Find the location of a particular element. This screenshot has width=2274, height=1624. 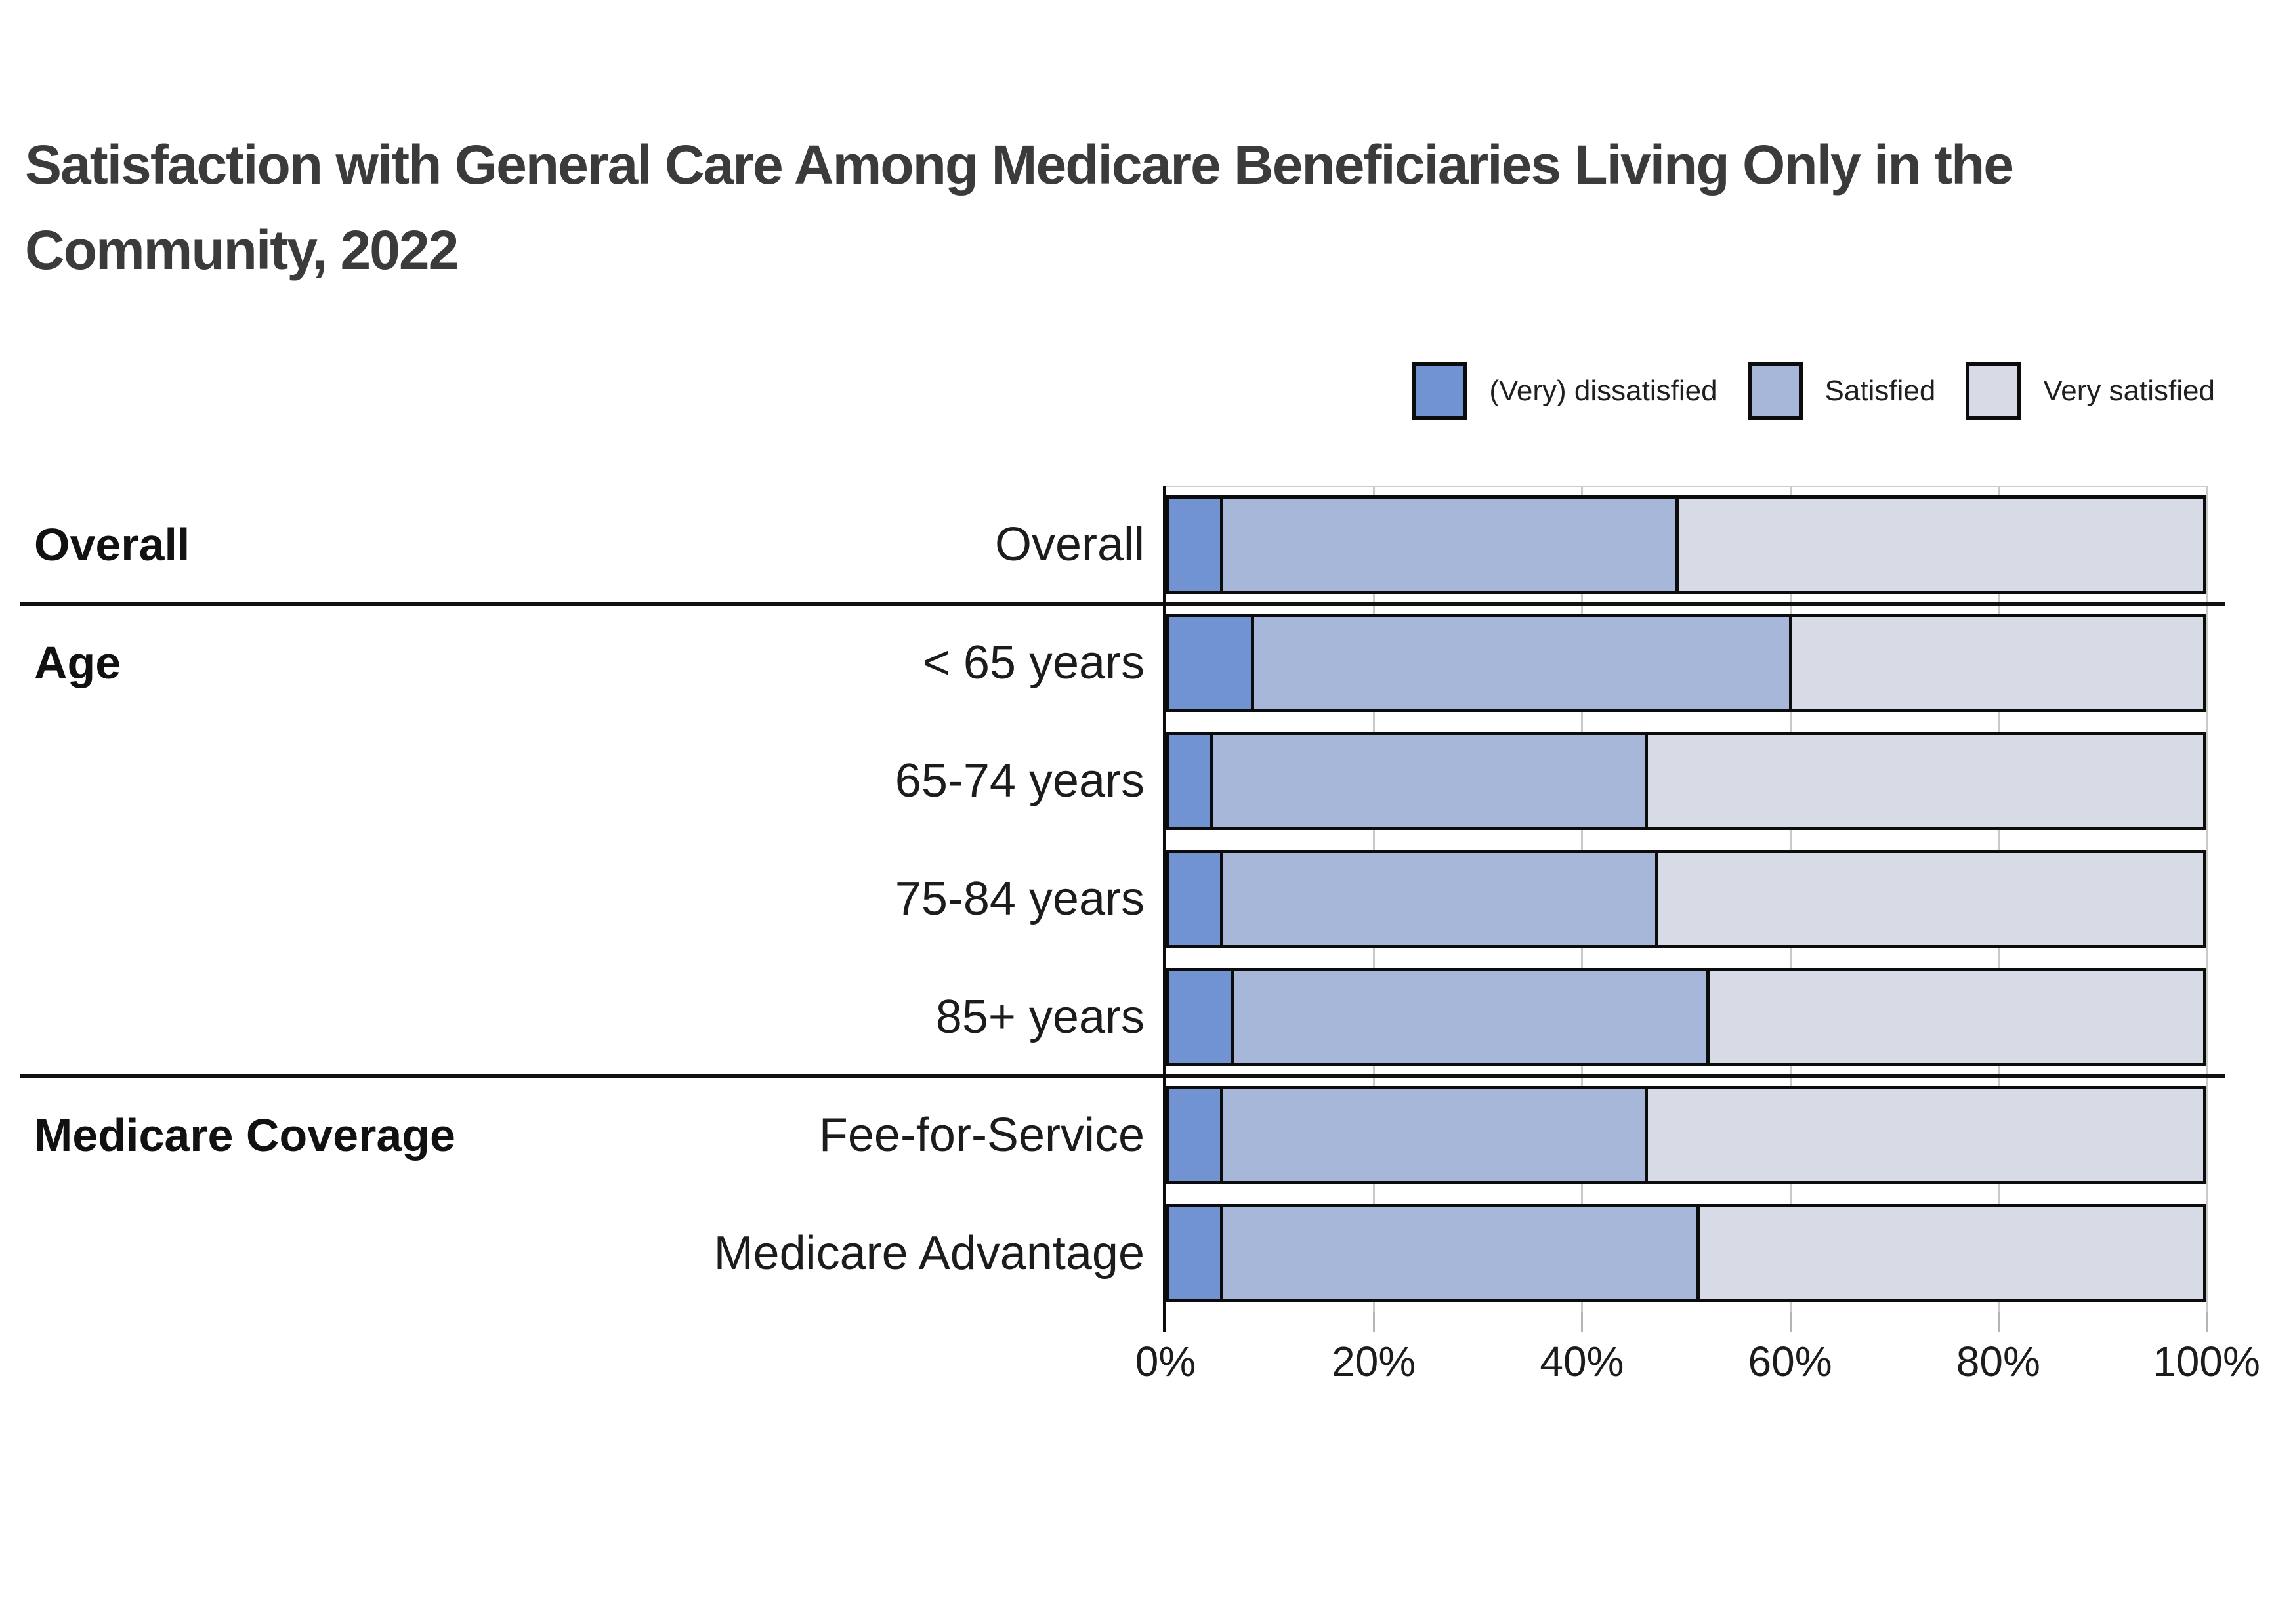

legend-item-satisfied: Satisfied is located at coordinates (1841, 391).